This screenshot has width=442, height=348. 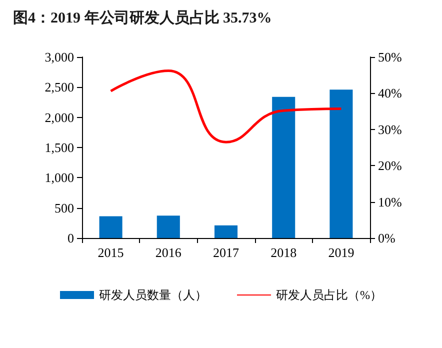 What do you see at coordinates (59, 117) in the screenshot?
I see `y-tick-label: 2,000` at bounding box center [59, 117].